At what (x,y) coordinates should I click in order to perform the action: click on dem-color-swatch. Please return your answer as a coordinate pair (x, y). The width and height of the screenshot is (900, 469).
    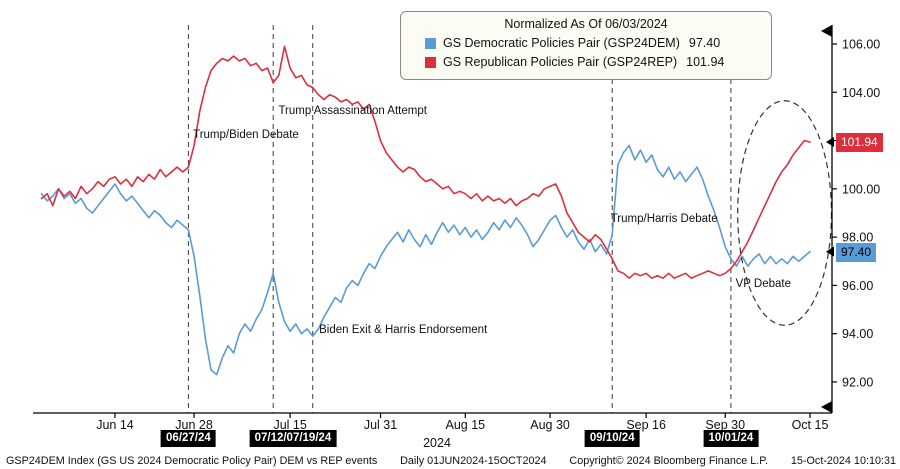
    Looking at the image, I should click on (430, 43).